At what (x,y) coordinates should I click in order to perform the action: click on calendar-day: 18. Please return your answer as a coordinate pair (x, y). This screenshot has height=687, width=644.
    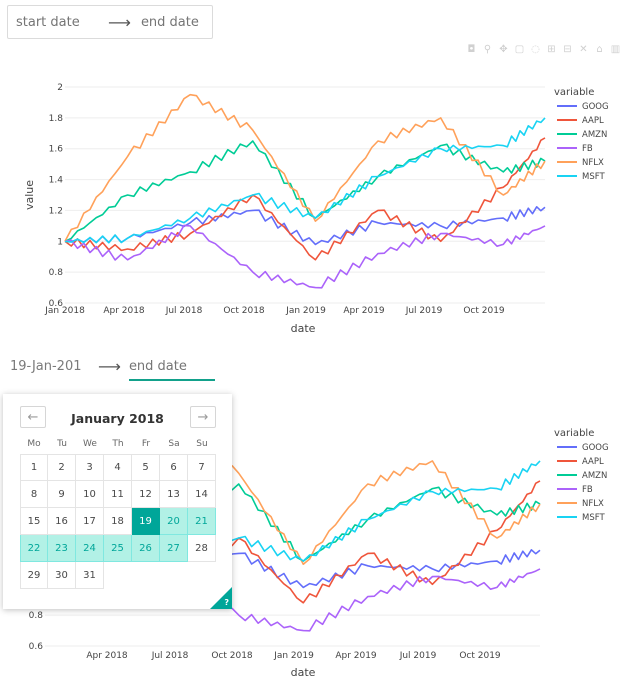
    Looking at the image, I should click on (118, 521).